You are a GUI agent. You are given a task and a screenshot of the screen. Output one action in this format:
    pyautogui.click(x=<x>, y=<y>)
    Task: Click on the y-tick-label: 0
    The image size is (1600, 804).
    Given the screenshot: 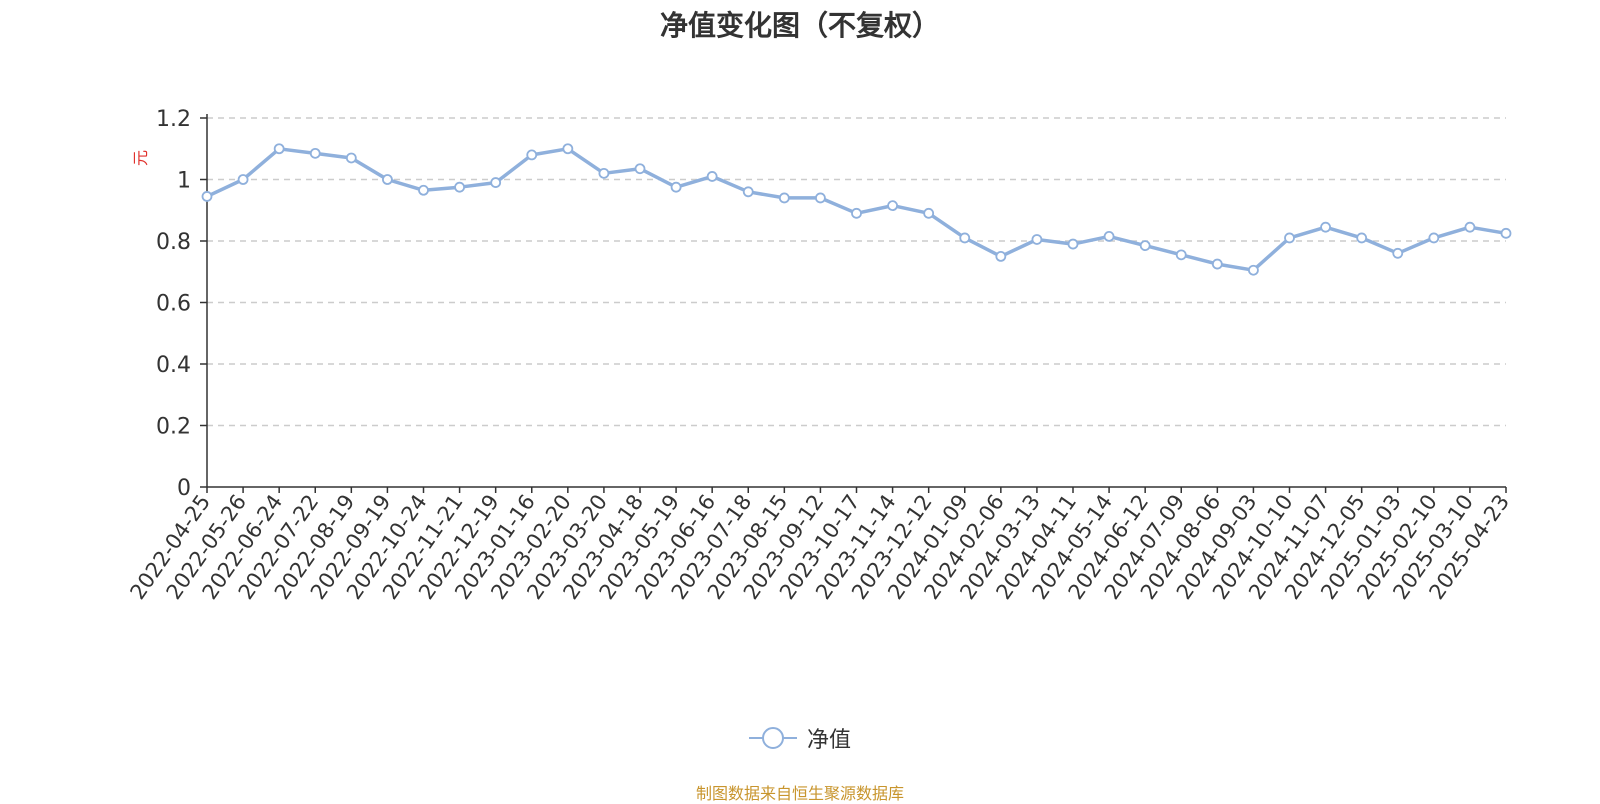 What is the action you would take?
    pyautogui.click(x=184, y=488)
    